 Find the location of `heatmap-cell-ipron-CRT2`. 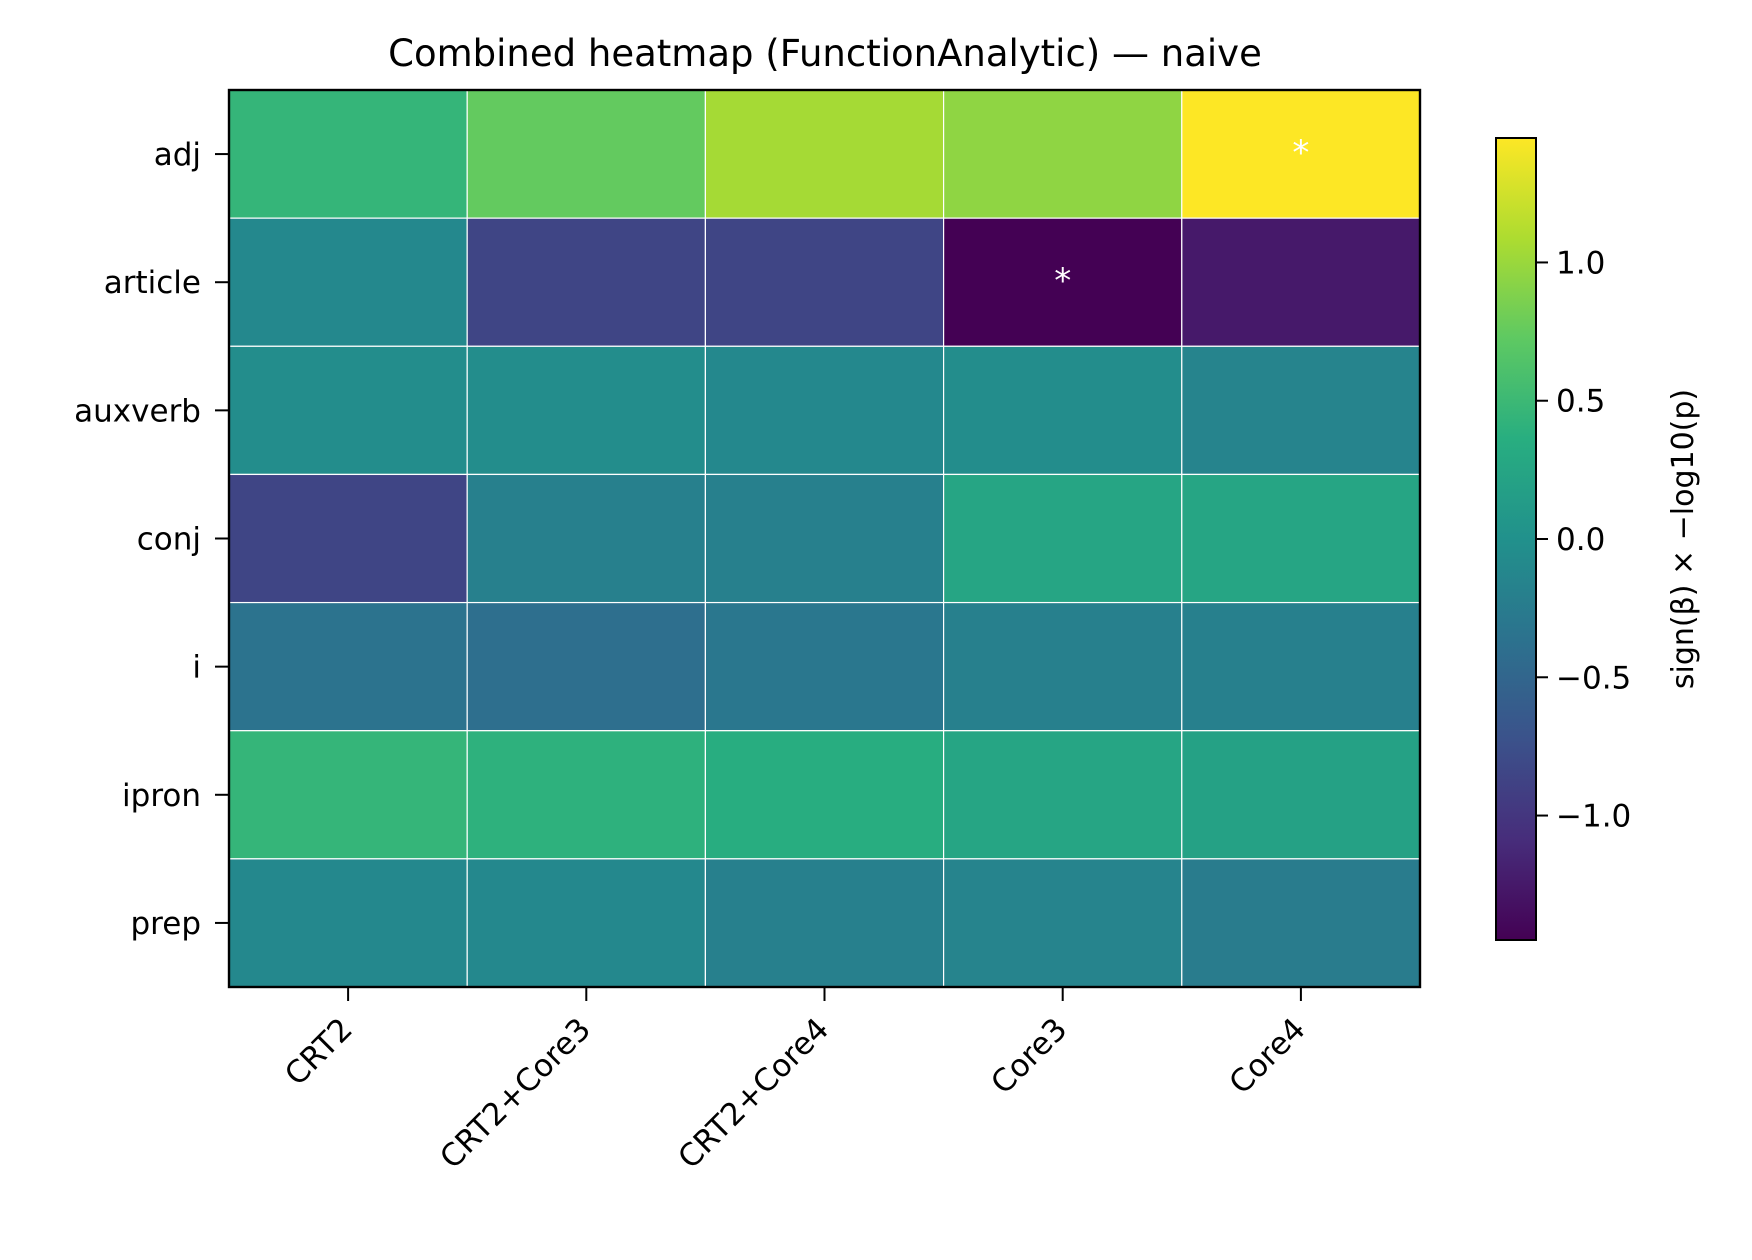

heatmap-cell-ipron-CRT2 is located at coordinates (348, 795).